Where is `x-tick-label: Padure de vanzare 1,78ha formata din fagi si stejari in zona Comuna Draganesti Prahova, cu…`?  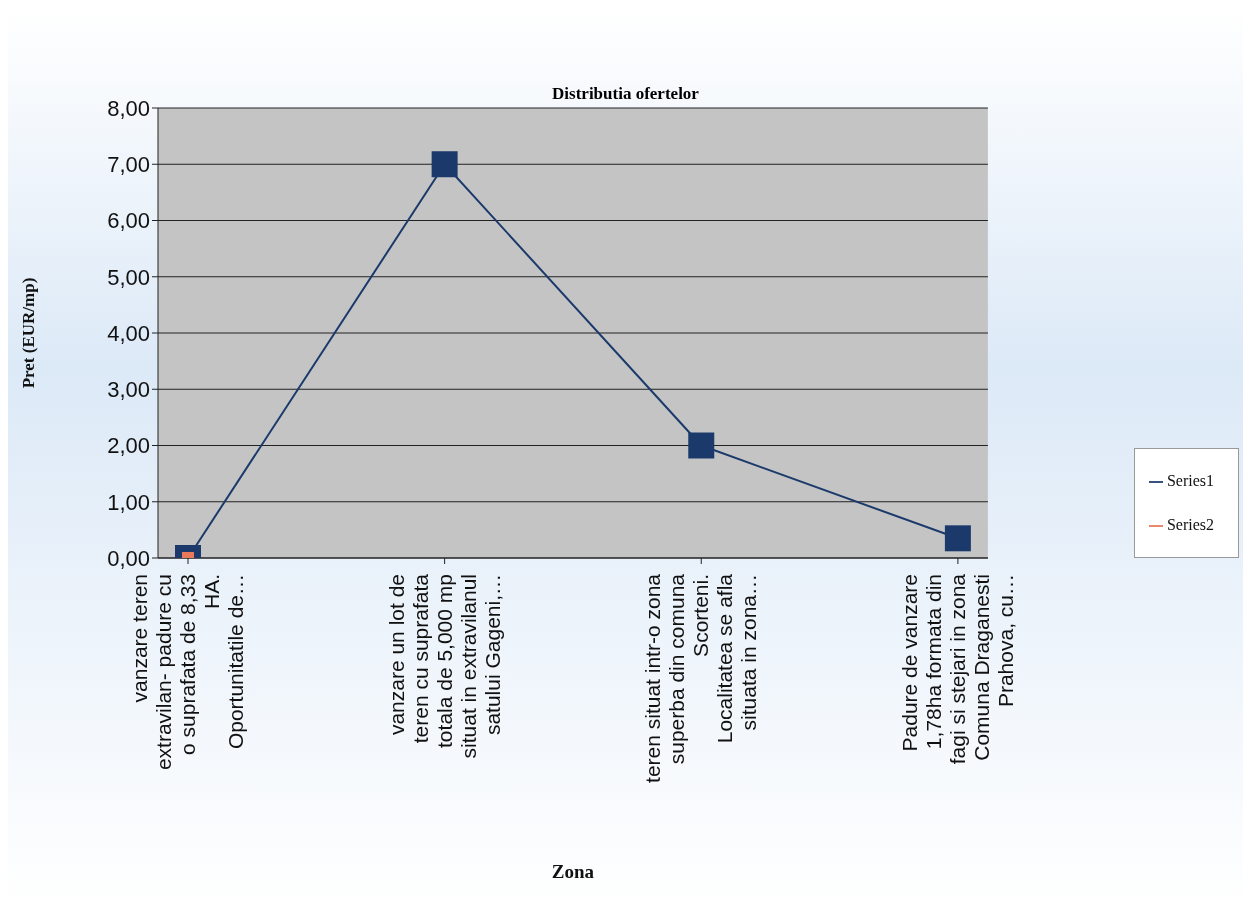 x-tick-label: Padure de vanzare 1,78ha formata din fagi si stejari in zona Comuna Draganesti Prahova, cu… is located at coordinates (957, 669).